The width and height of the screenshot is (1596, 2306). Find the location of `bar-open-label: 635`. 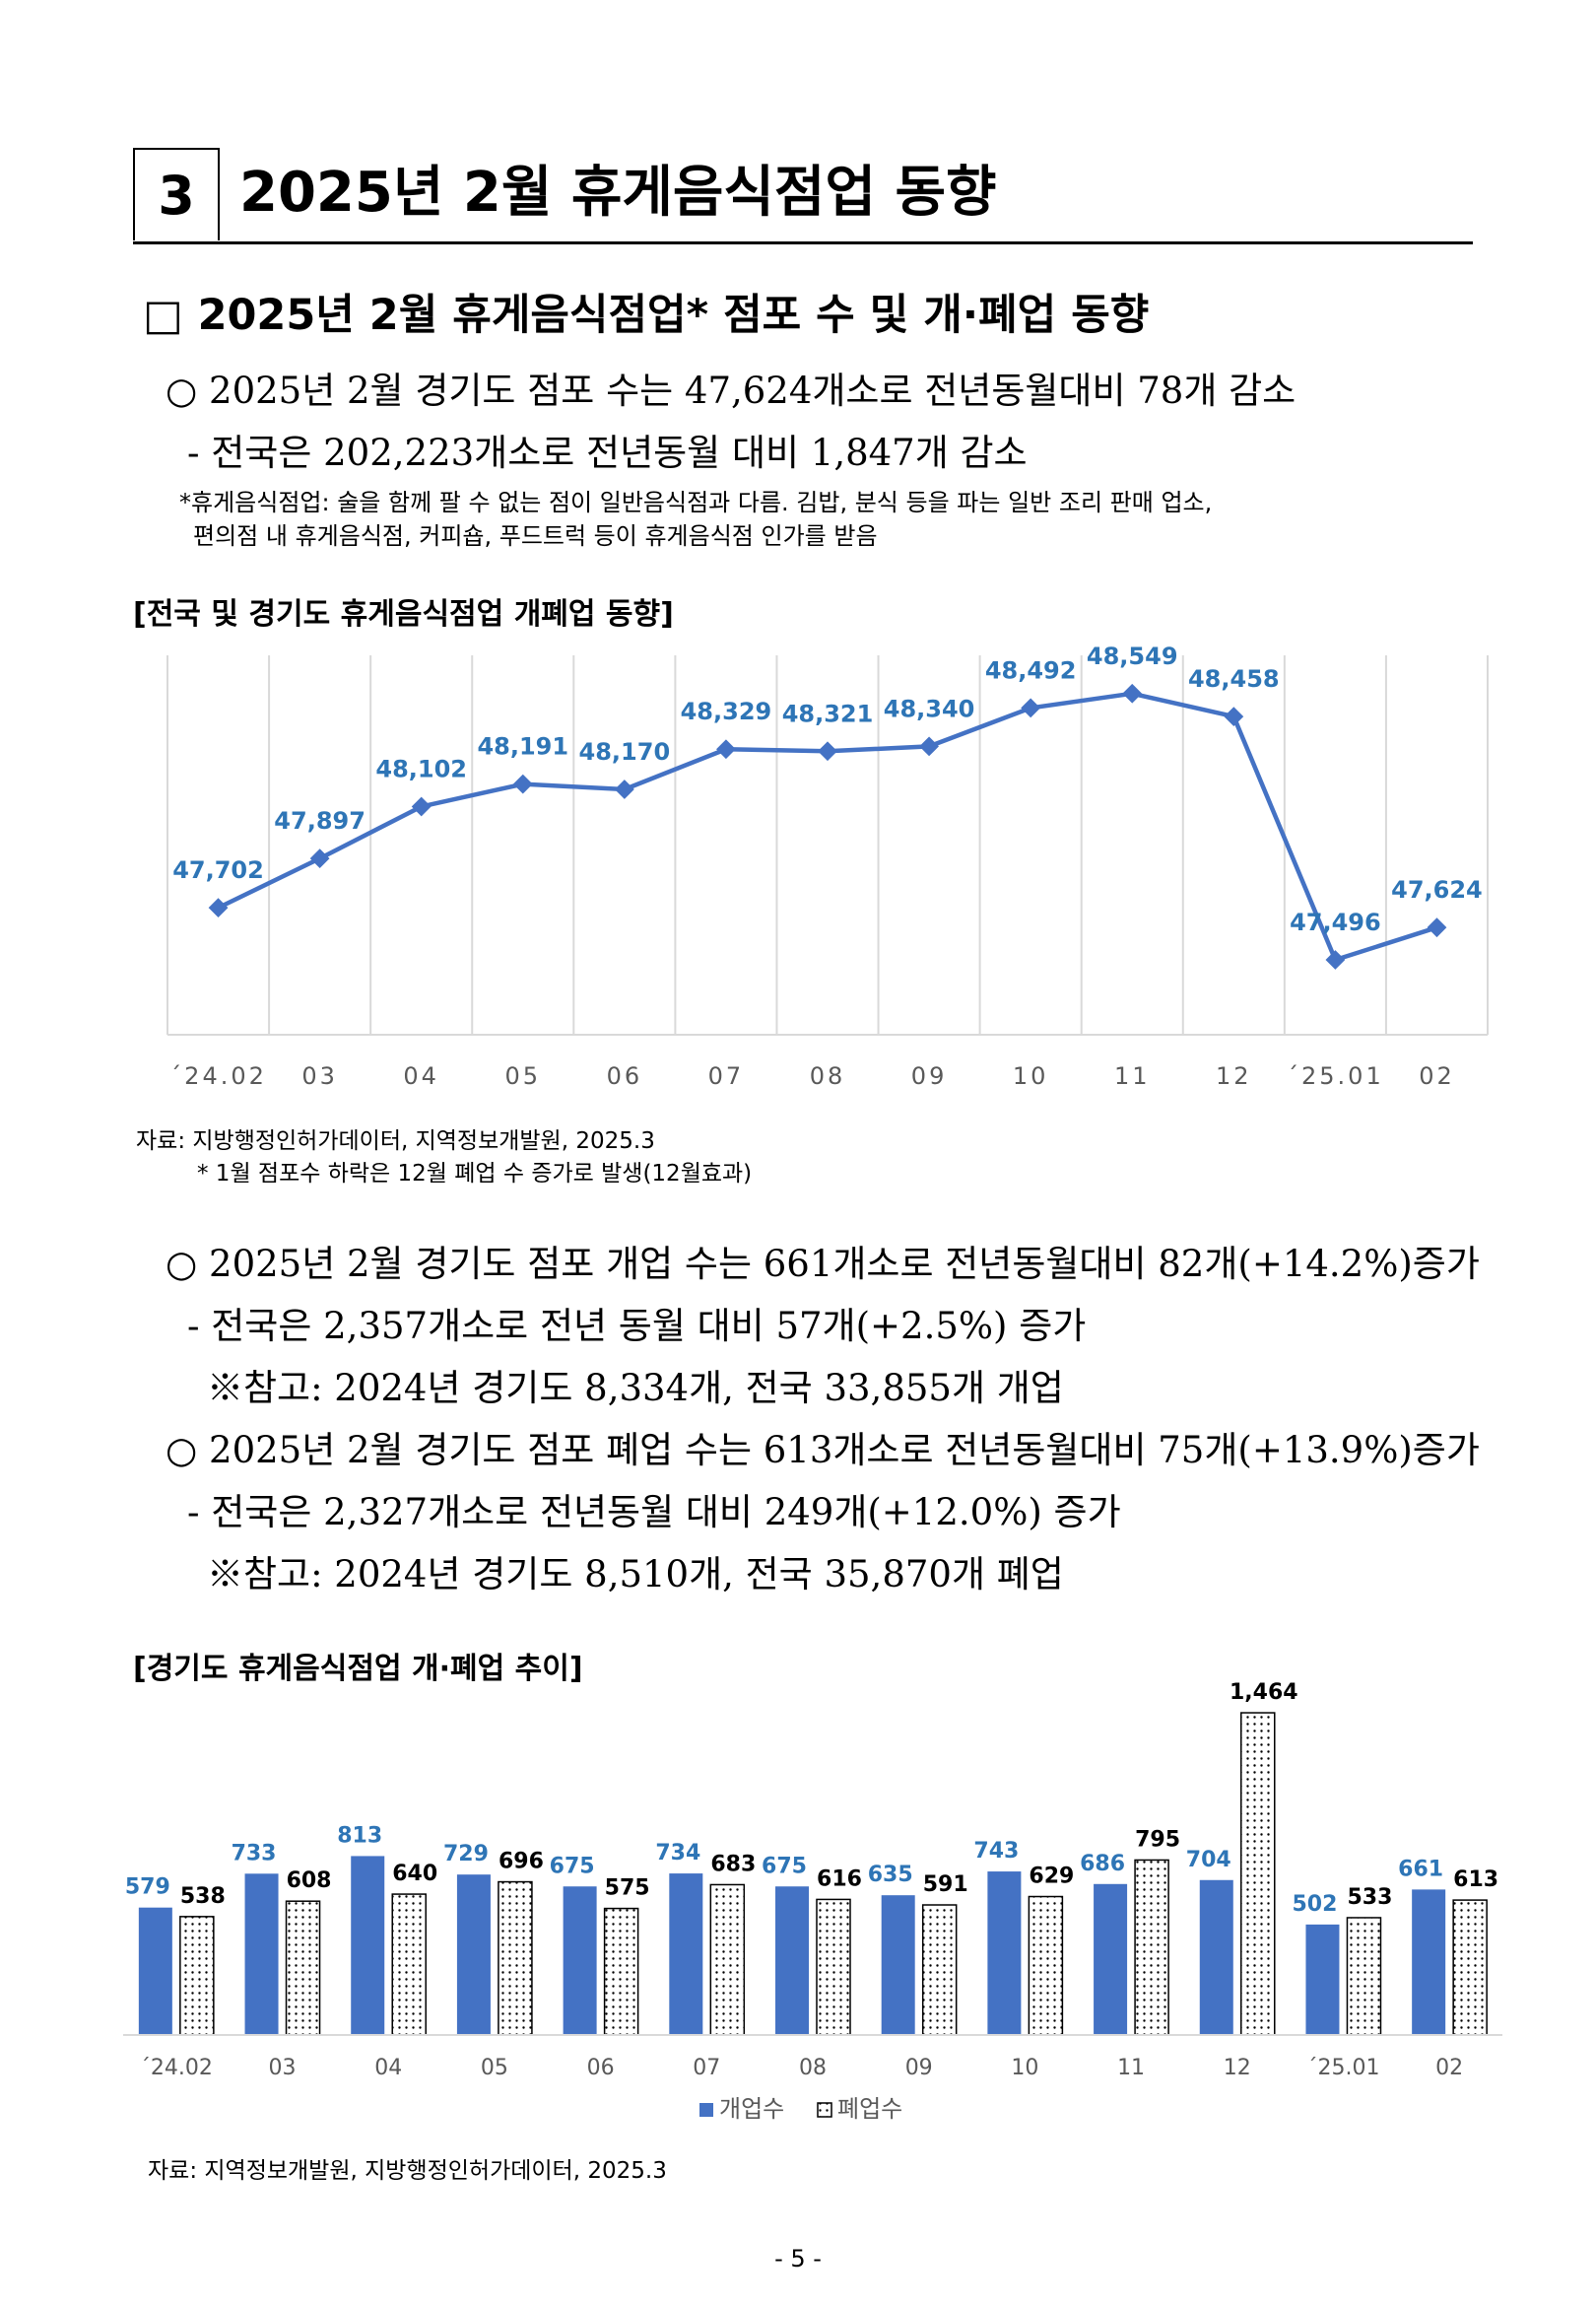

bar-open-label: 635 is located at coordinates (891, 1875).